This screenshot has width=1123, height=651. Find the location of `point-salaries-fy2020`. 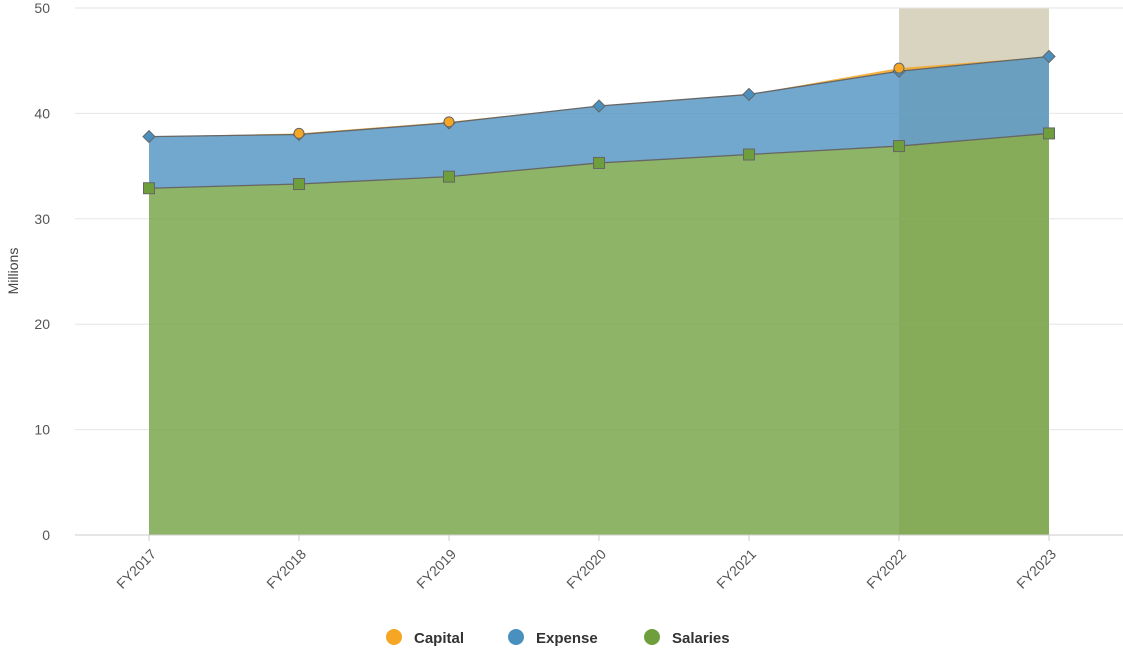

point-salaries-fy2020 is located at coordinates (599, 162).